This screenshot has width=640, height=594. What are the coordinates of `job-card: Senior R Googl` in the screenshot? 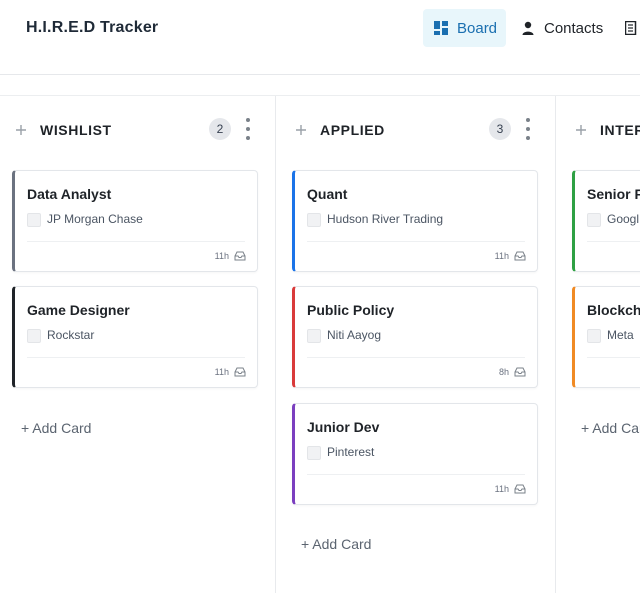 It's located at (606, 221).